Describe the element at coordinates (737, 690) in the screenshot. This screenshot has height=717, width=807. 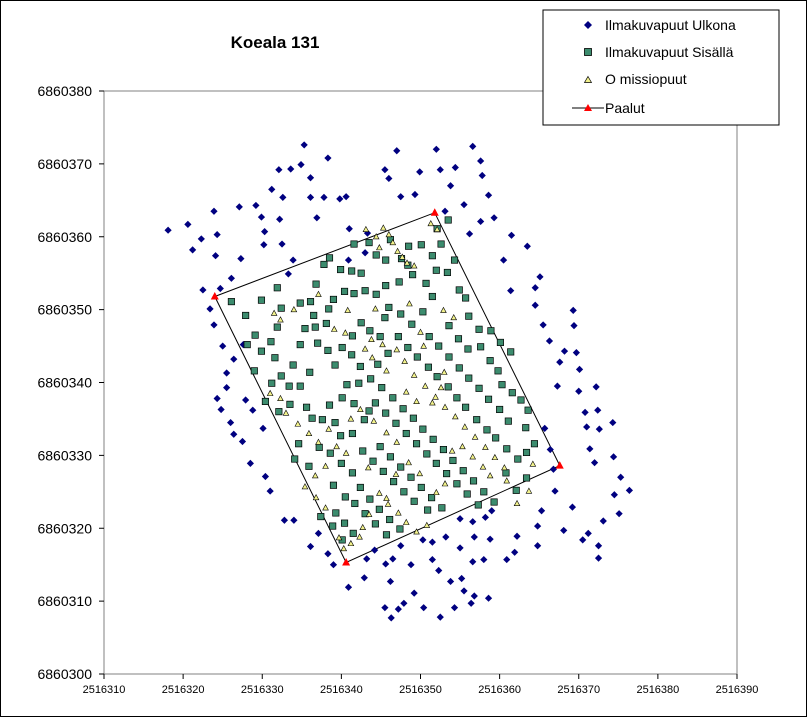
I see `x-tick-label: 2516390` at that location.